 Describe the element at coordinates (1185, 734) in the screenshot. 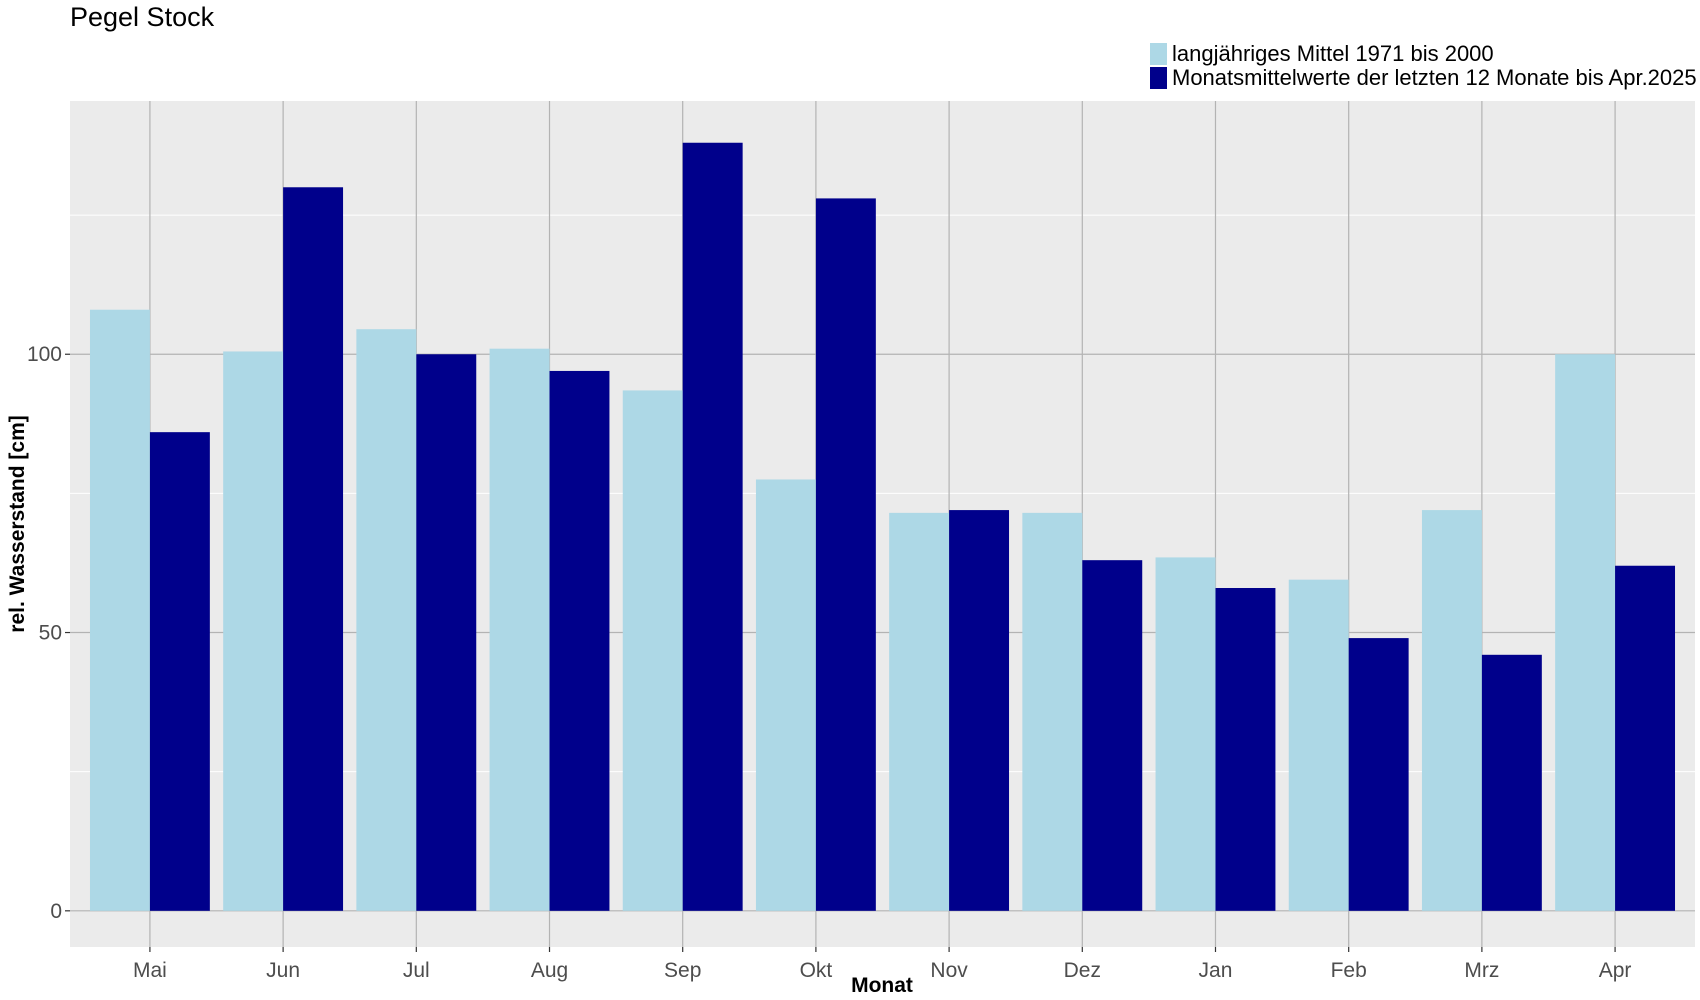

I see `bar-longterm-mean-jan` at that location.